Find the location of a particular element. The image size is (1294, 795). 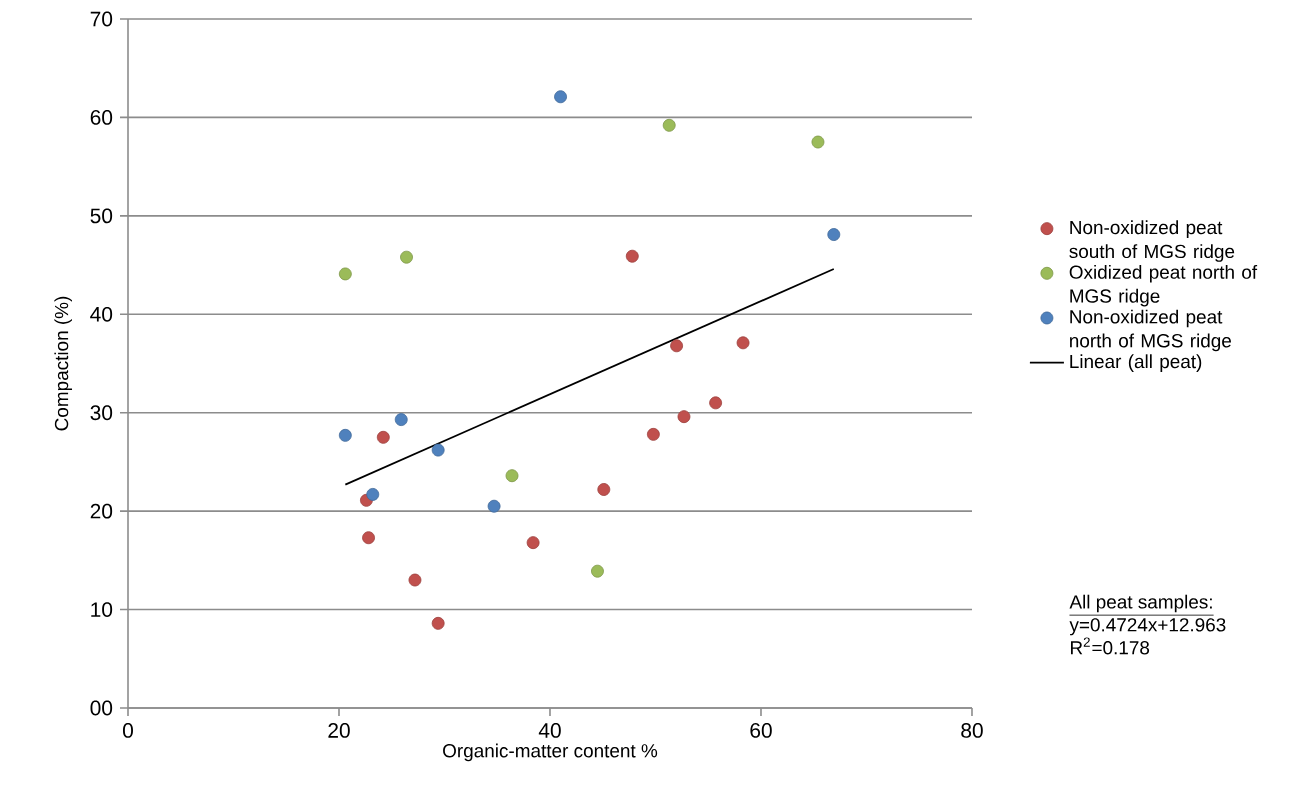

y-tick-label: 00 is located at coordinates (101, 708).